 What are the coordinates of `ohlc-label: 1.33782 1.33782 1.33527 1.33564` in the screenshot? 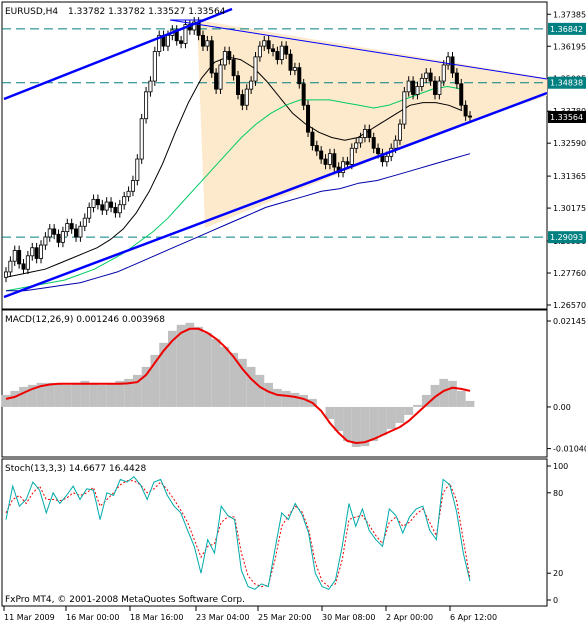 It's located at (147, 12).